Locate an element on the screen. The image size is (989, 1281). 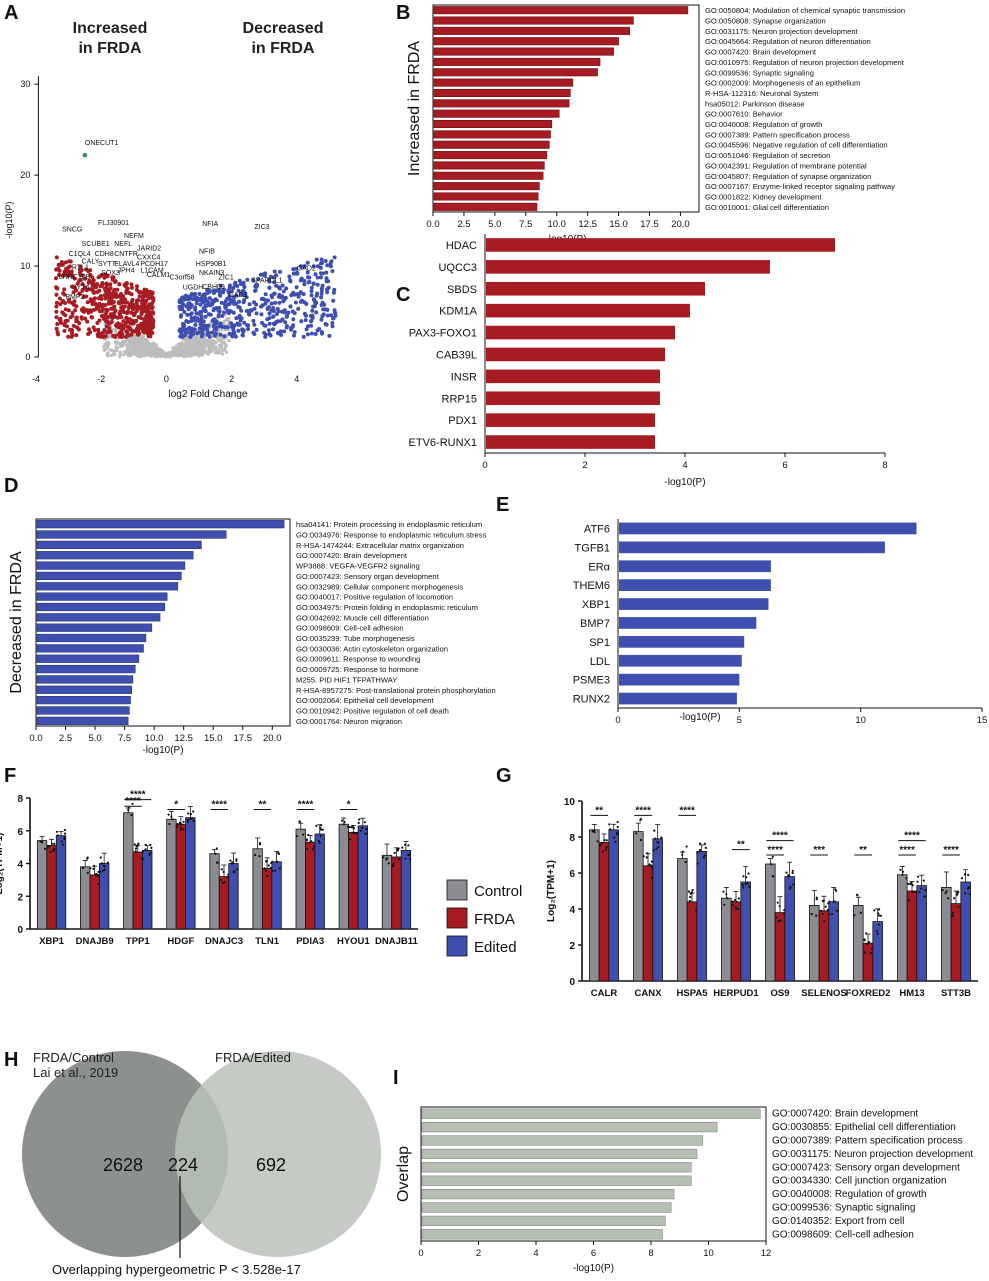
category-label: FOXRED2 is located at coordinates (868, 993).